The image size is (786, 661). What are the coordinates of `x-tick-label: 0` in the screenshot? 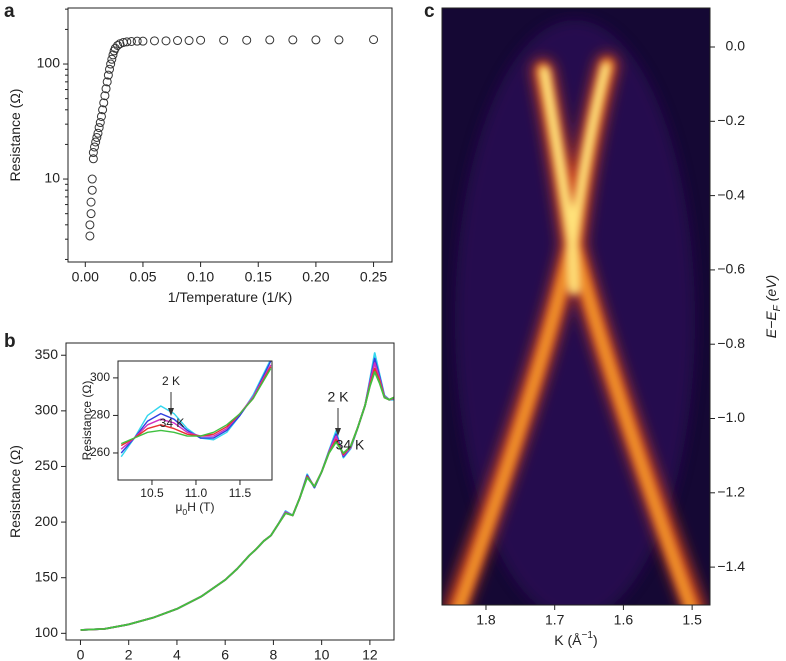 It's located at (81, 654).